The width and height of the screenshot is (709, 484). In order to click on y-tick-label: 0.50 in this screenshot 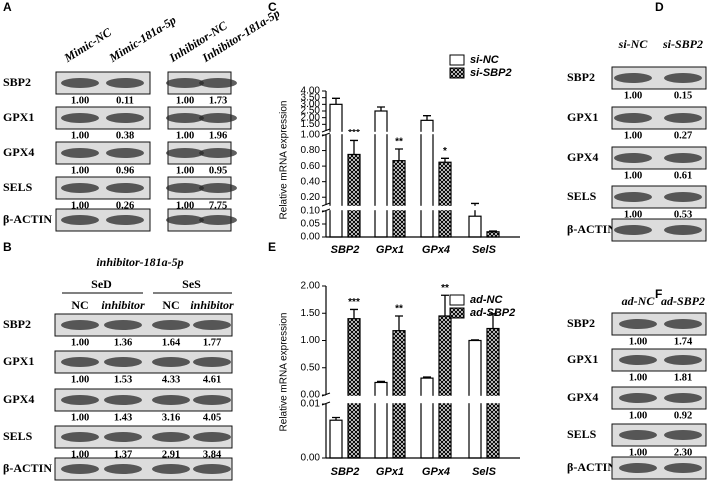, I will do `click(311, 367)`.